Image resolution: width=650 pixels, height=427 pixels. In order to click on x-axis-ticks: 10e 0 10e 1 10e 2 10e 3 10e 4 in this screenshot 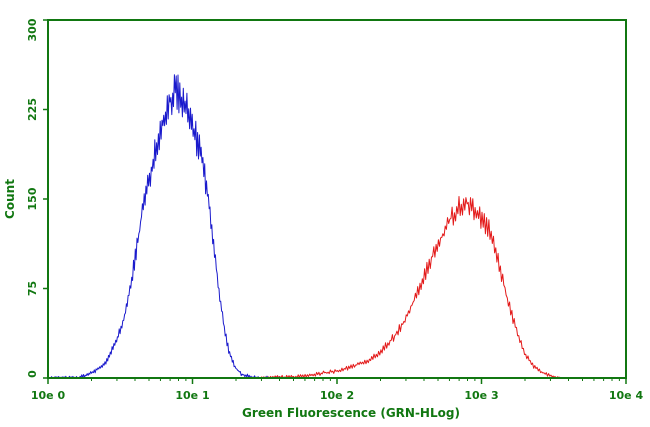, I will do `click(337, 390)`.